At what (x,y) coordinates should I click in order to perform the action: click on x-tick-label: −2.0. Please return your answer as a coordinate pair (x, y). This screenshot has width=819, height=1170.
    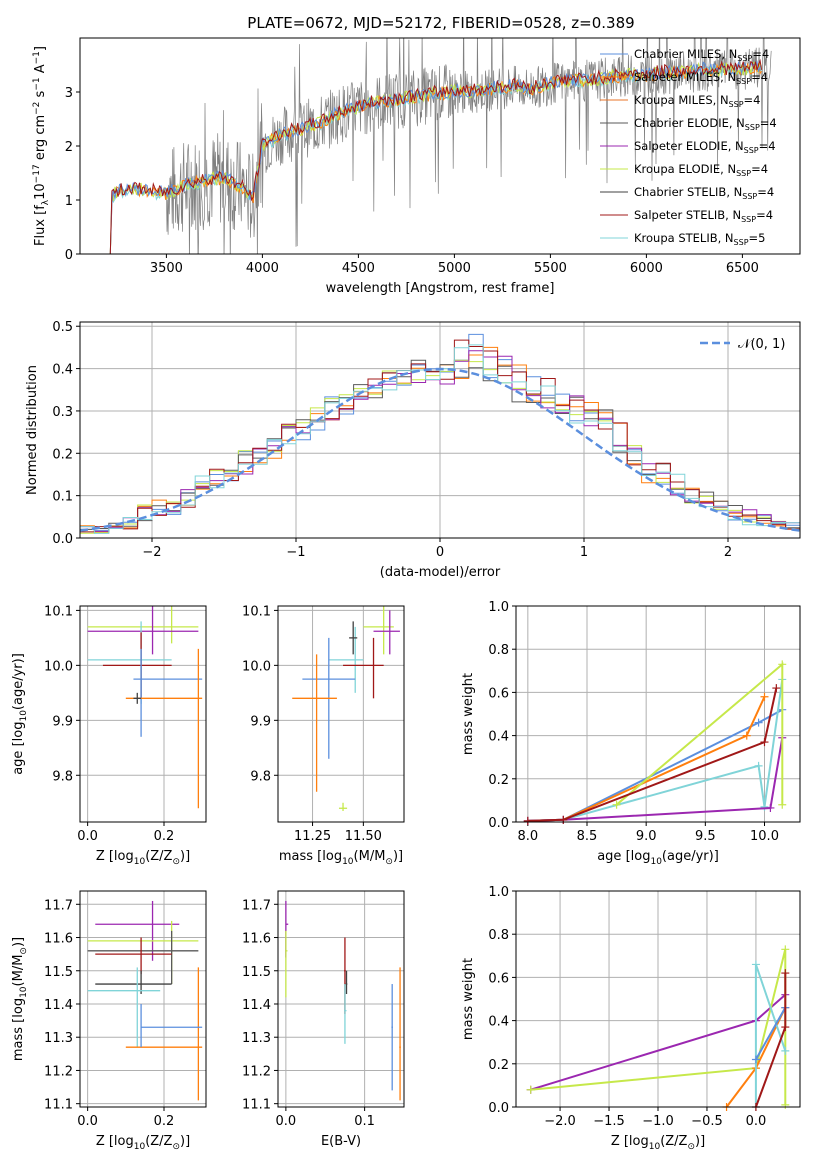
    Looking at the image, I should click on (560, 1121).